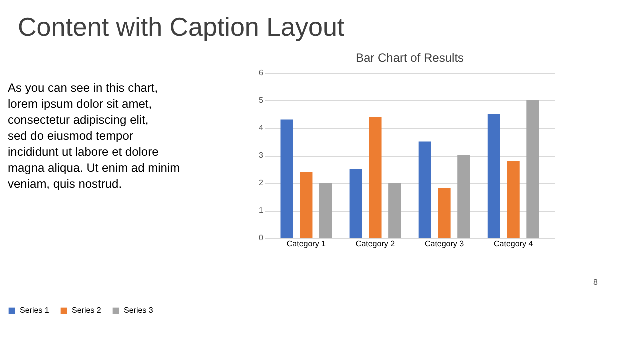 Image resolution: width=640 pixels, height=360 pixels. Describe the element at coordinates (410, 58) in the screenshot. I see `chart-title: Bar Chart of Results` at that location.